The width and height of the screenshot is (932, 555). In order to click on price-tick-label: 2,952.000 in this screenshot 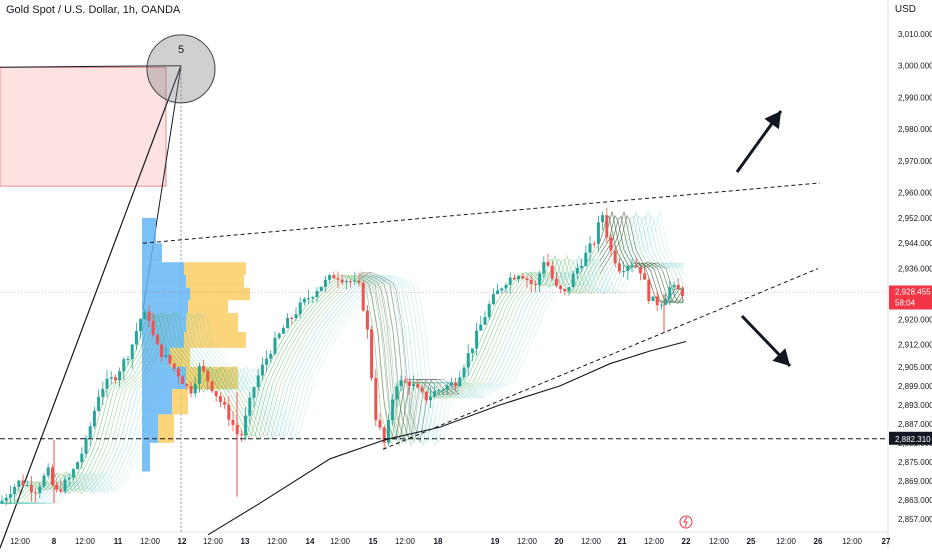, I will do `click(915, 218)`.